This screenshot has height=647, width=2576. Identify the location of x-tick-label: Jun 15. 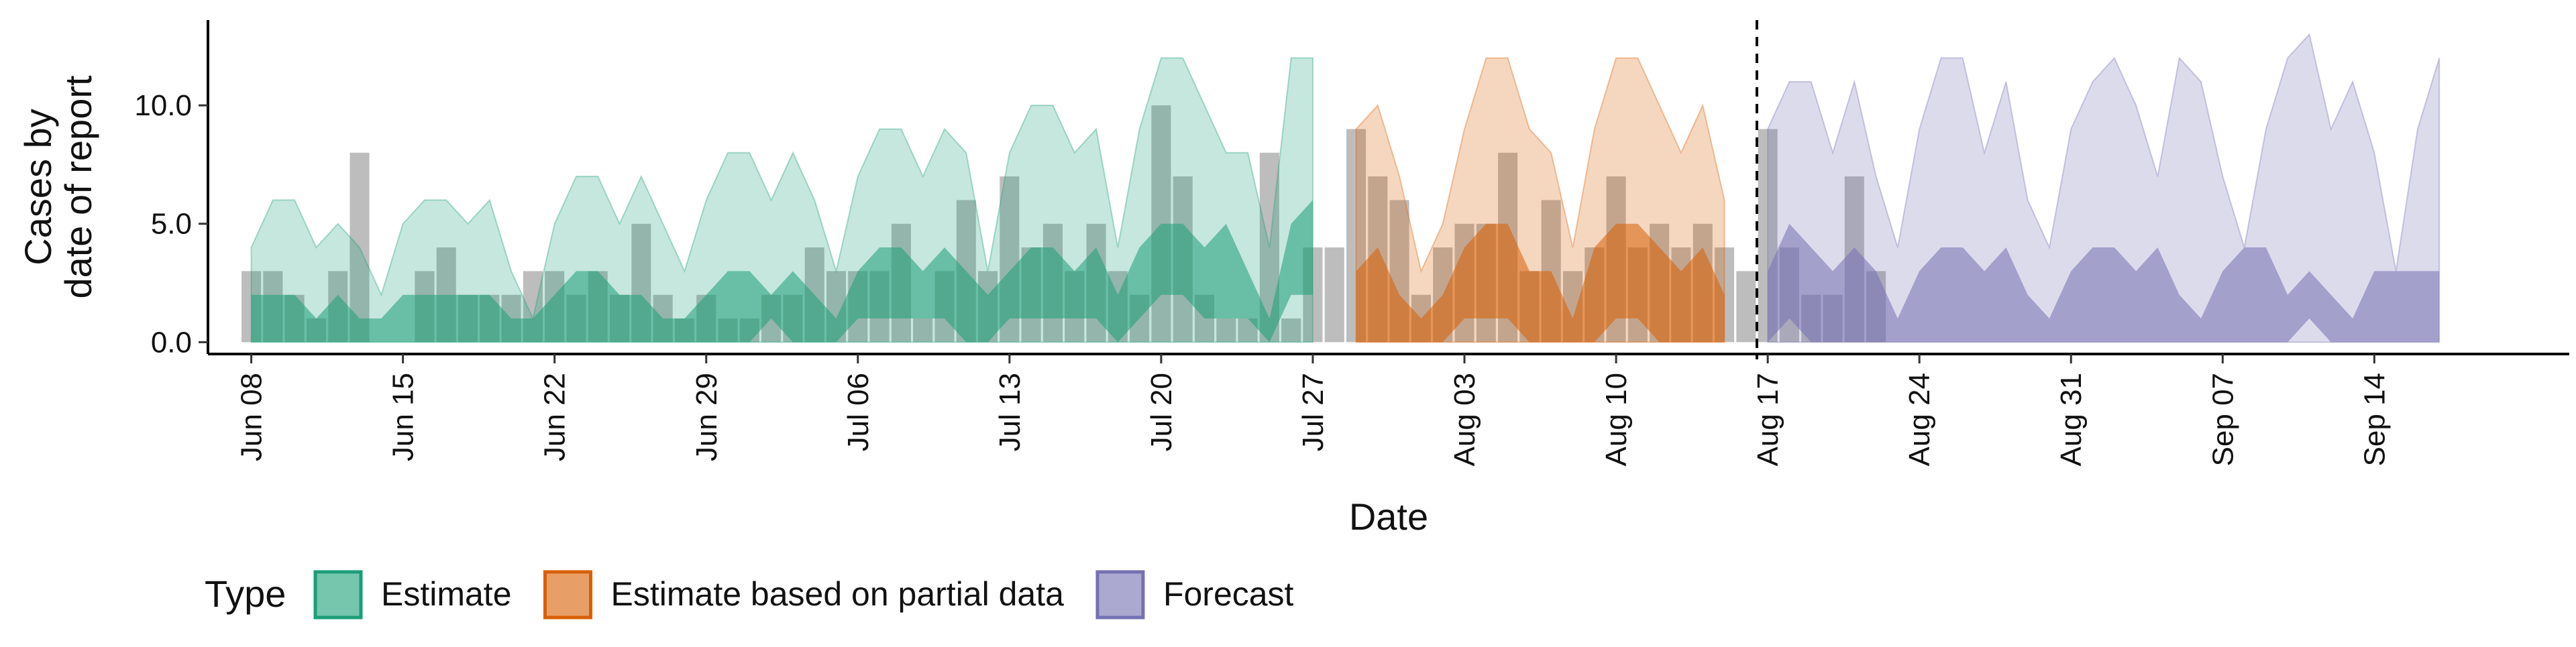
(403, 417).